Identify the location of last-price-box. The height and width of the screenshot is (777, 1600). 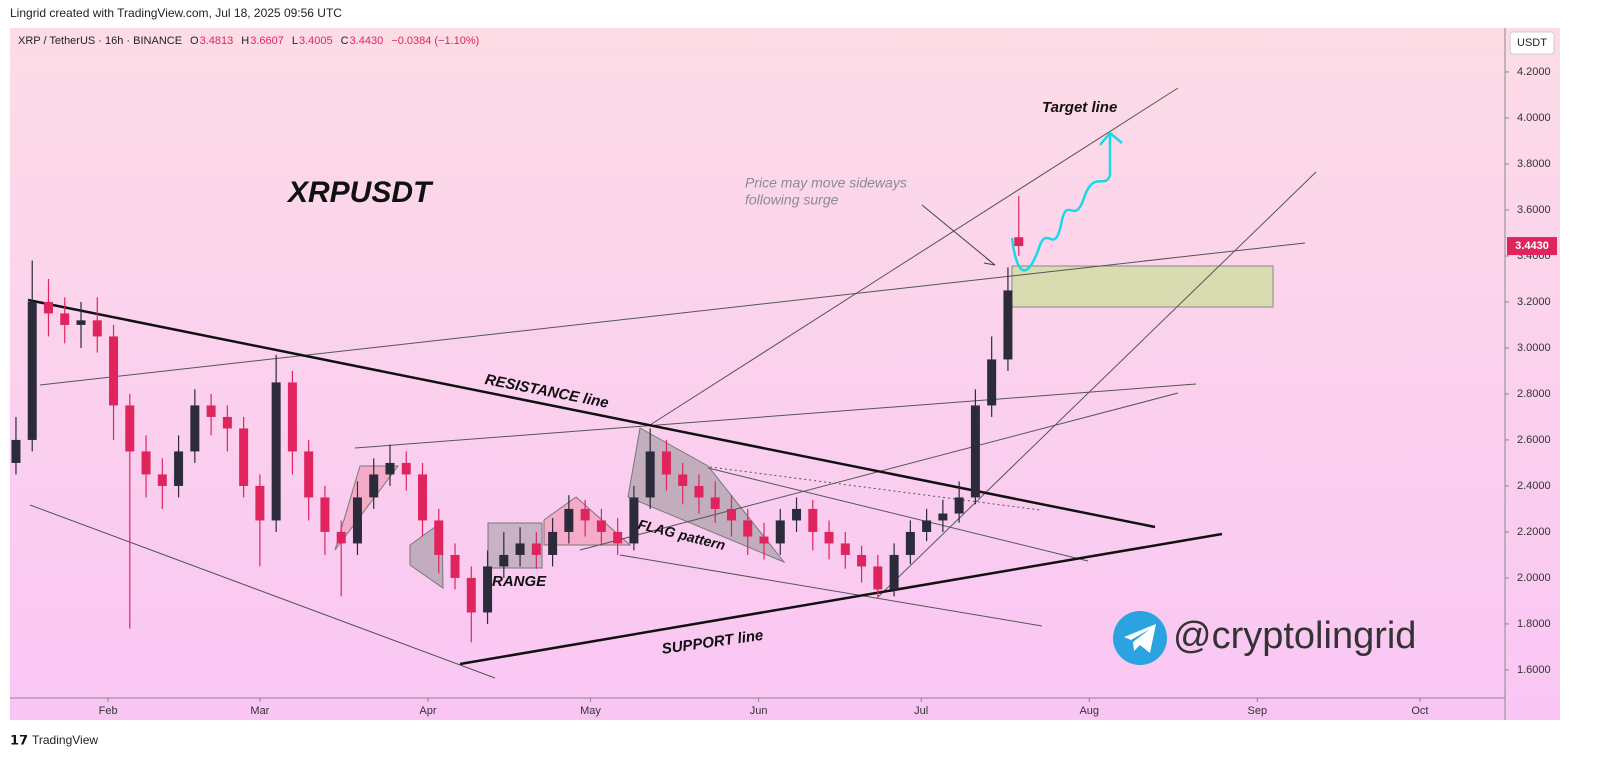
(1532, 246).